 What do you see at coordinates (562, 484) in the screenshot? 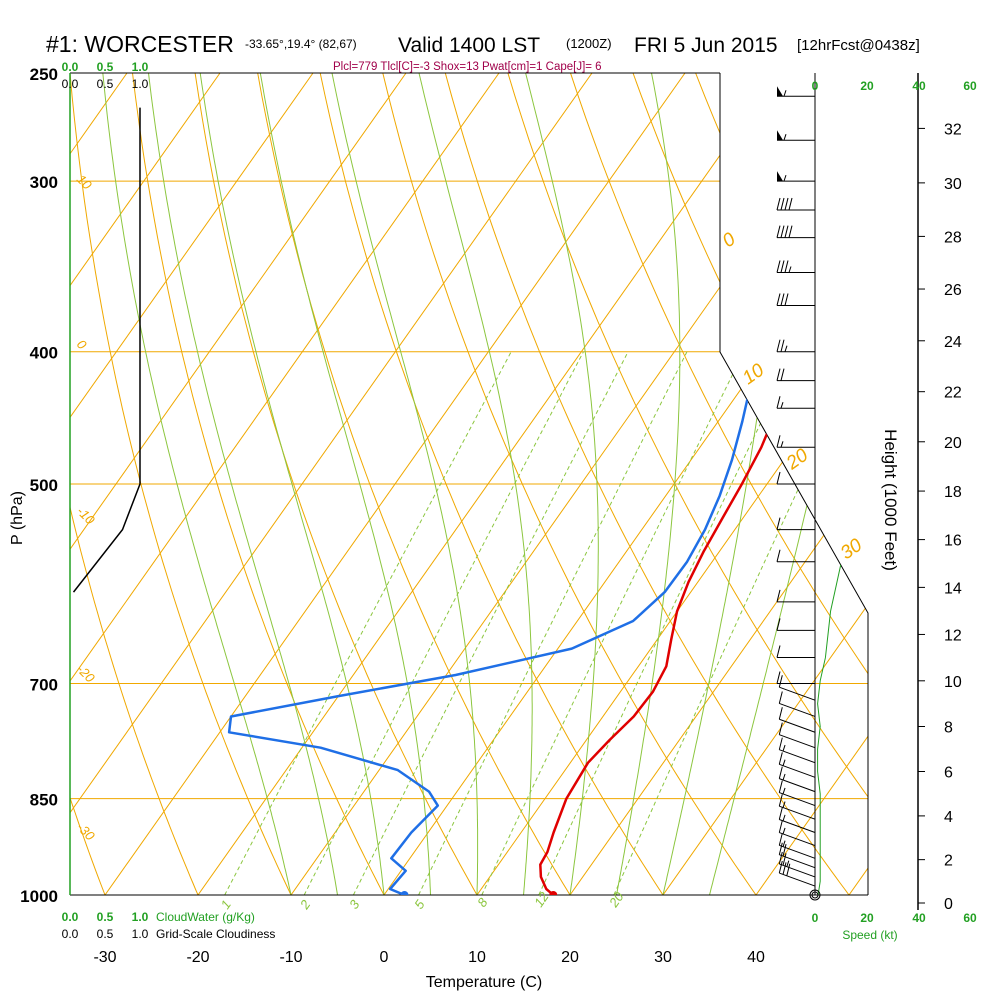
I see `moist-adiabat-line` at bounding box center [562, 484].